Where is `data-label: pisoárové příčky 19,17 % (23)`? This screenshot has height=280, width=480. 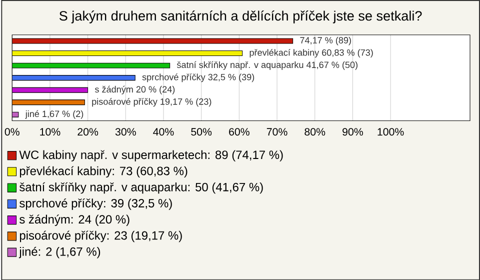
data-label: pisoárové příčky 19,17 % (23) is located at coordinates (152, 102).